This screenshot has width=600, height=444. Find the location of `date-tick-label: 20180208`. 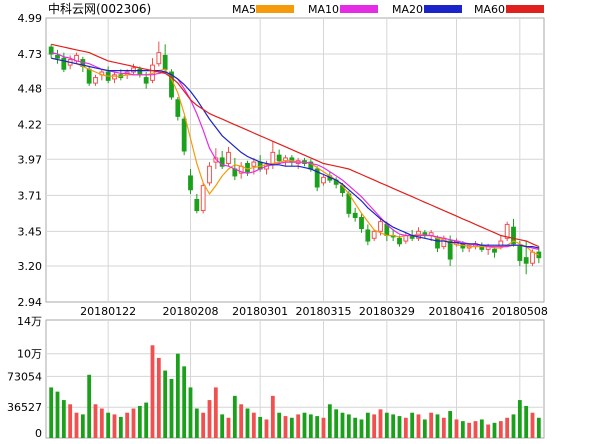

date-tick-label: 20180208 is located at coordinates (191, 311).